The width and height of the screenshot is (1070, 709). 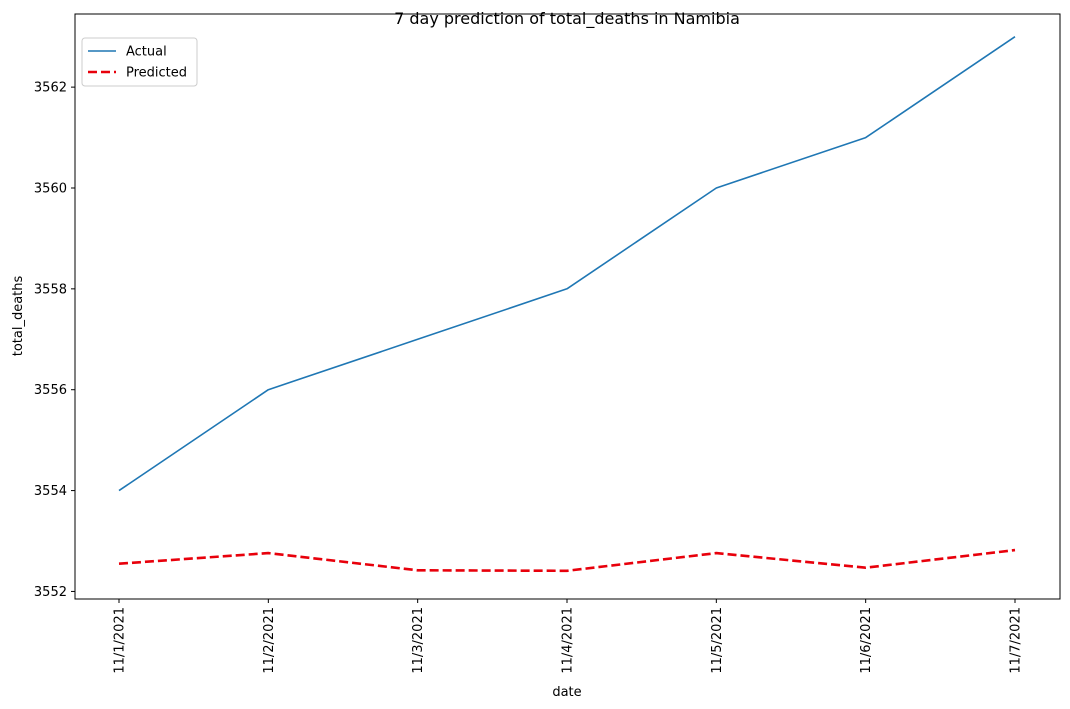 I want to click on y-tick-label: 3552, so click(x=50, y=592).